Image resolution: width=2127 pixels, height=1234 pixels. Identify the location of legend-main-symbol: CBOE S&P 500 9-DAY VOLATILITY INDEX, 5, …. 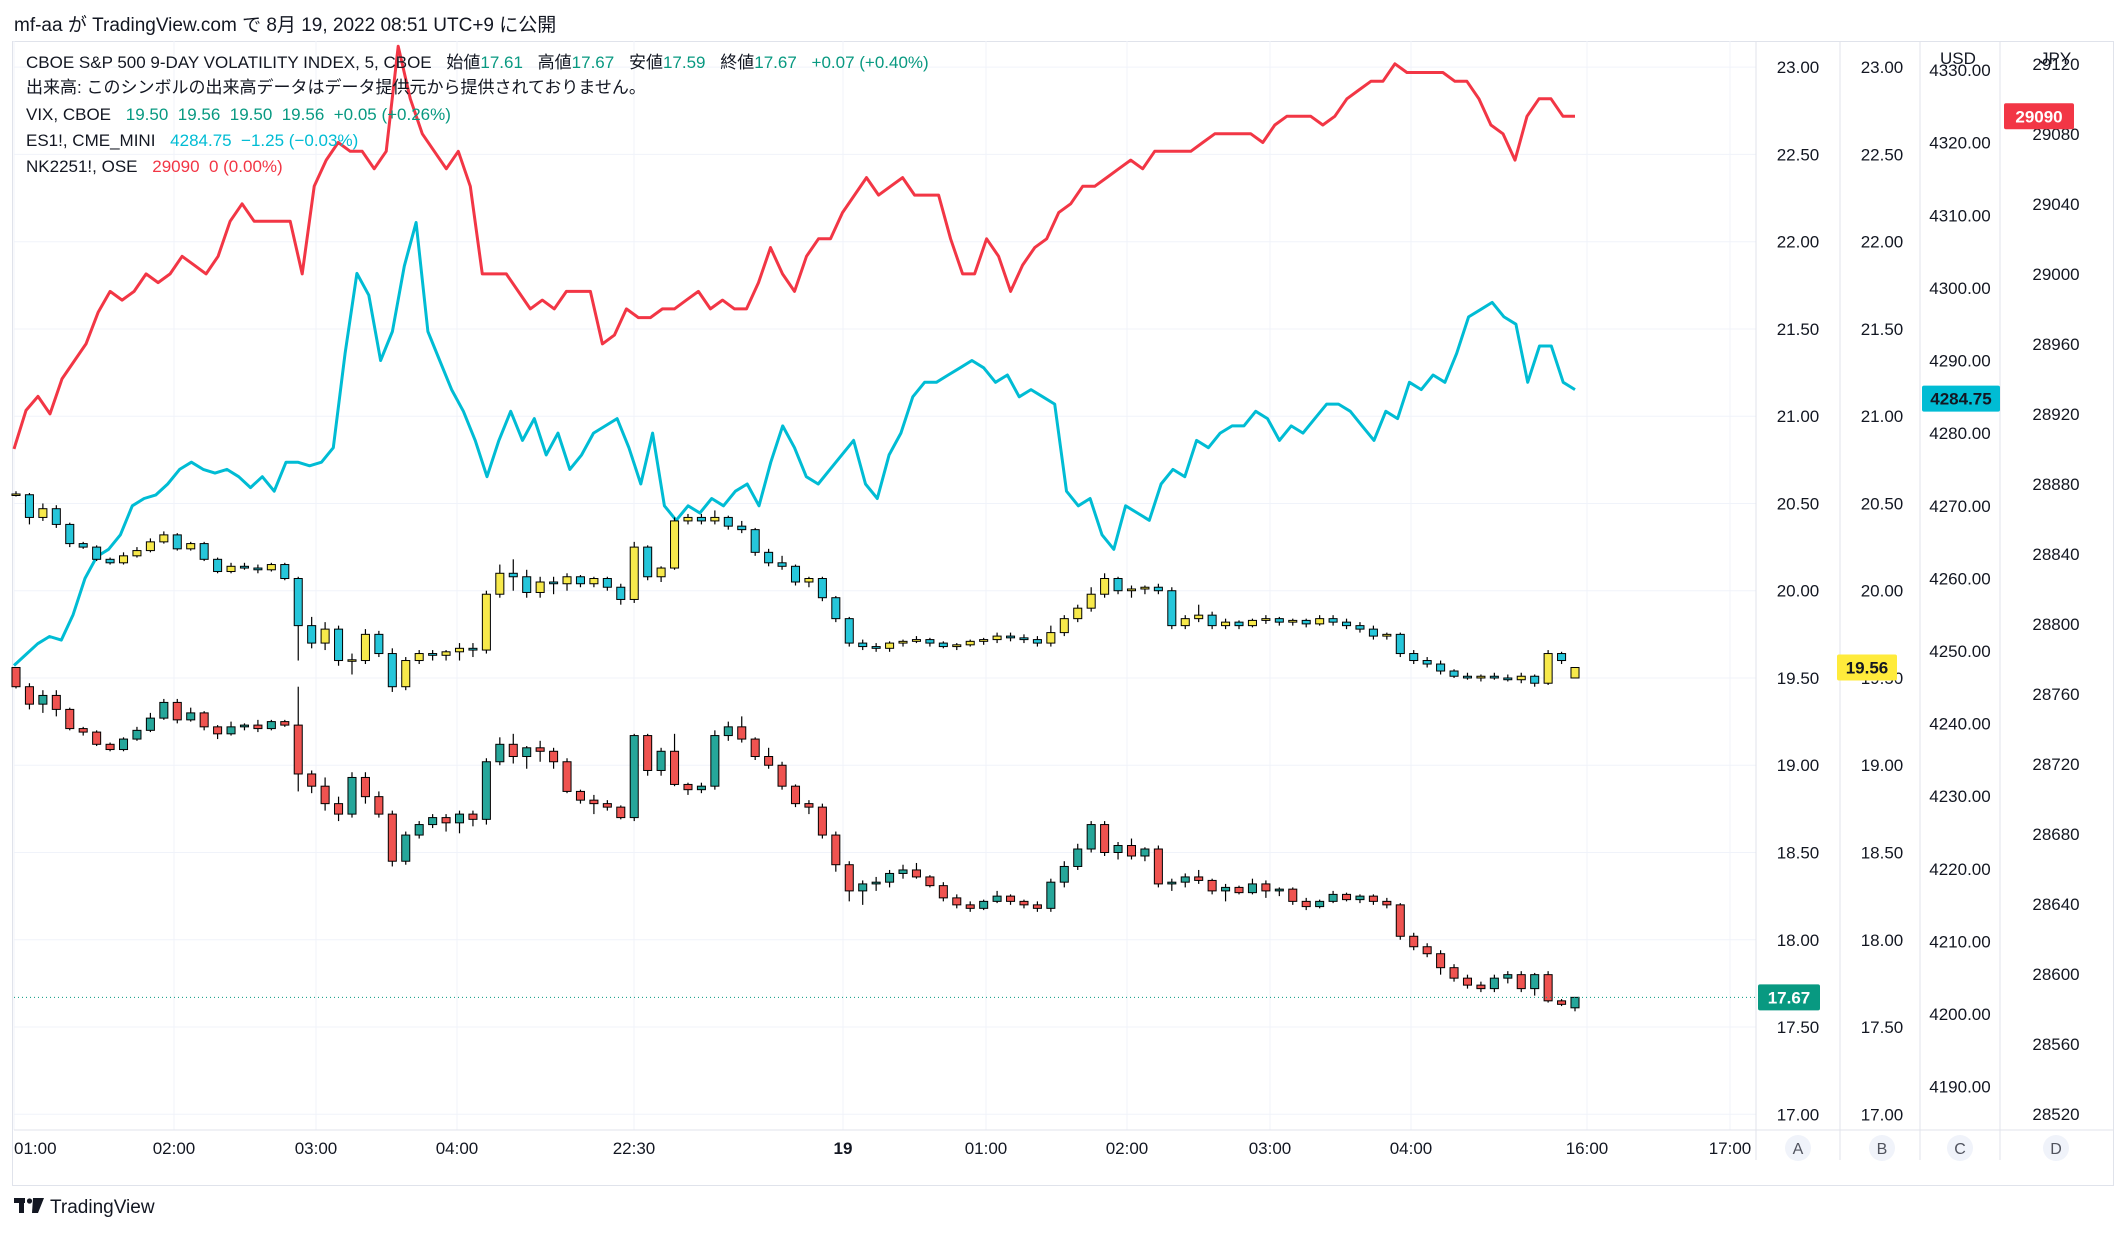
(477, 63).